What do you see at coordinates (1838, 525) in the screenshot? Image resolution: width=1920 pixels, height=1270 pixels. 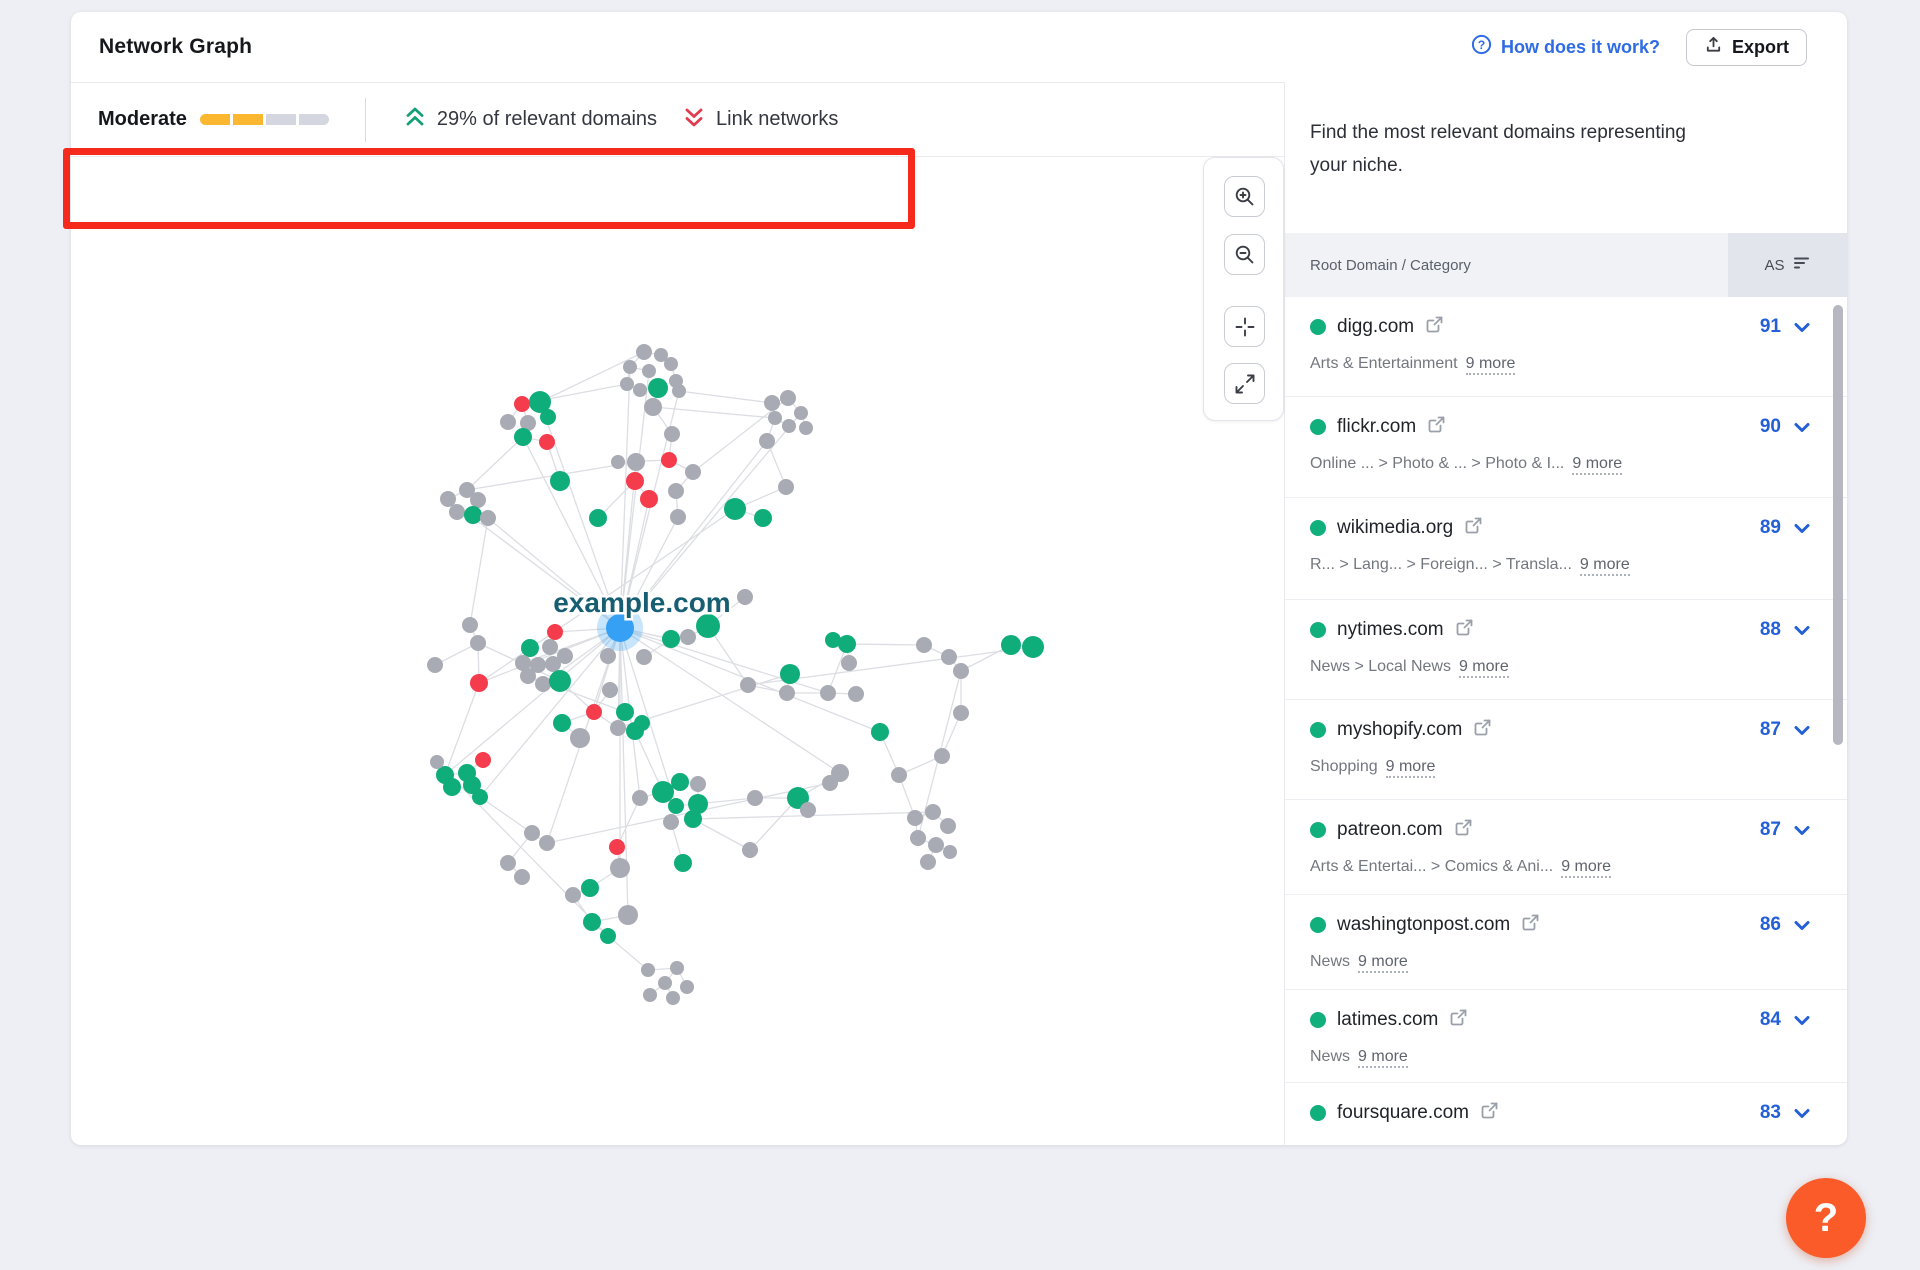 I see `panel-scrollbar` at bounding box center [1838, 525].